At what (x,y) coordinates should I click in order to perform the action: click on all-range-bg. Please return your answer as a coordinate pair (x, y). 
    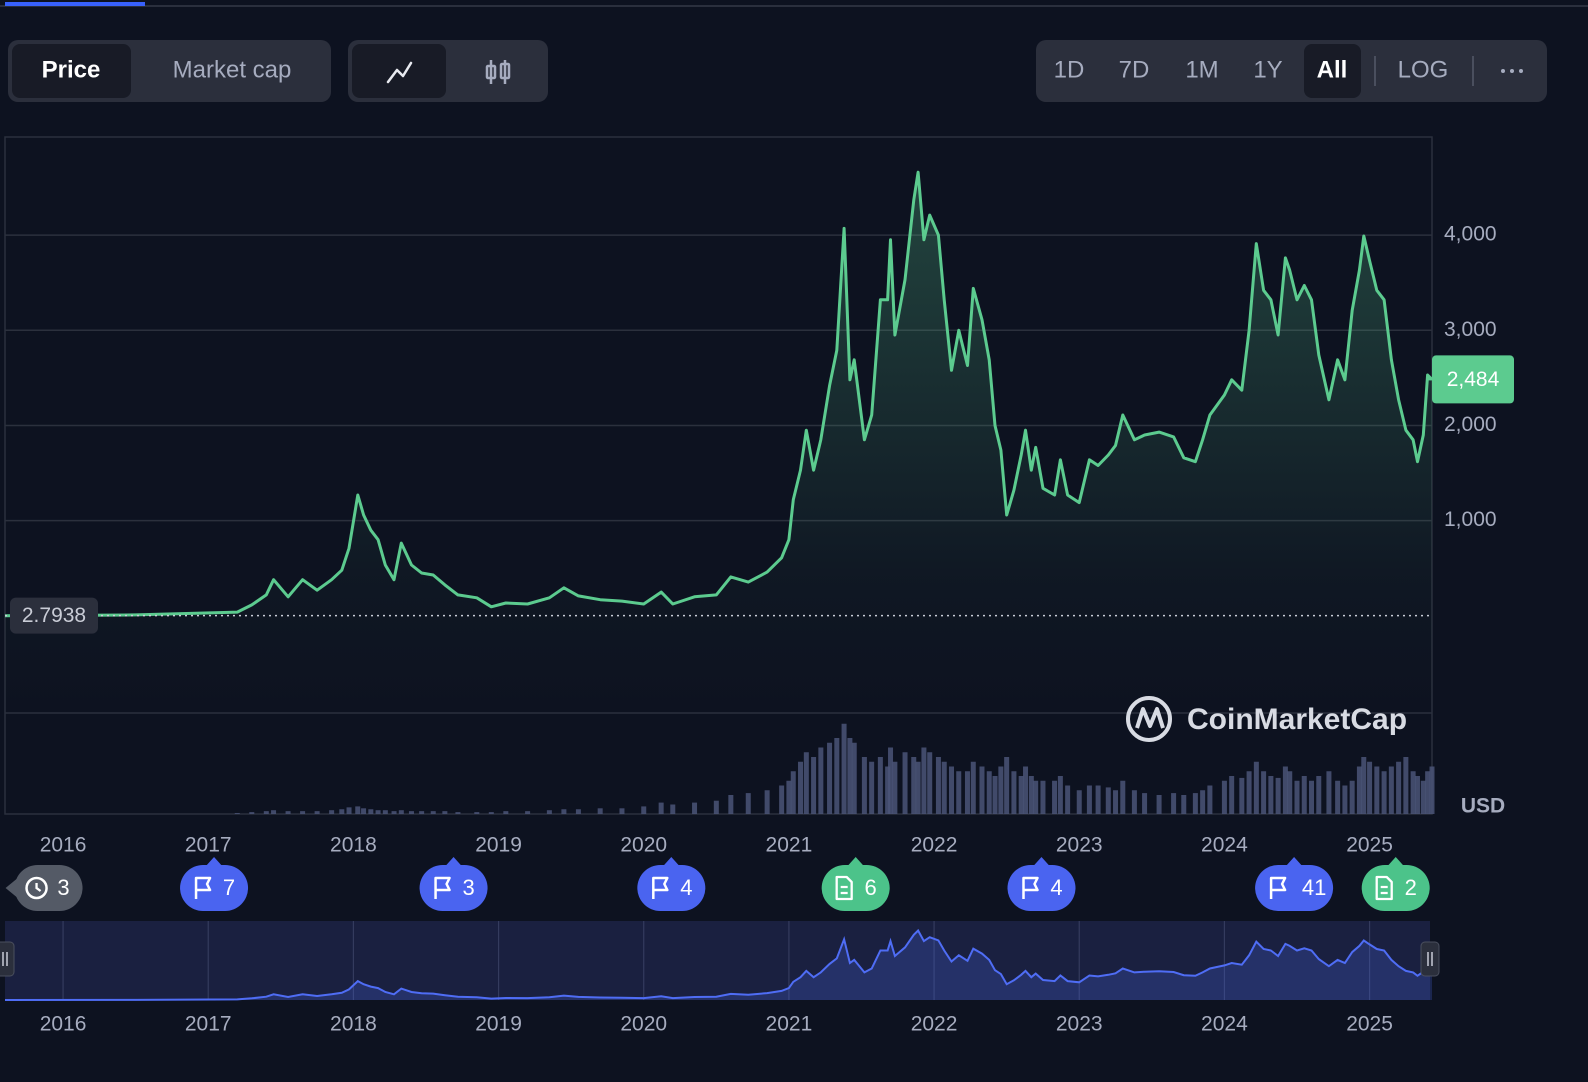
    Looking at the image, I should click on (1332, 71).